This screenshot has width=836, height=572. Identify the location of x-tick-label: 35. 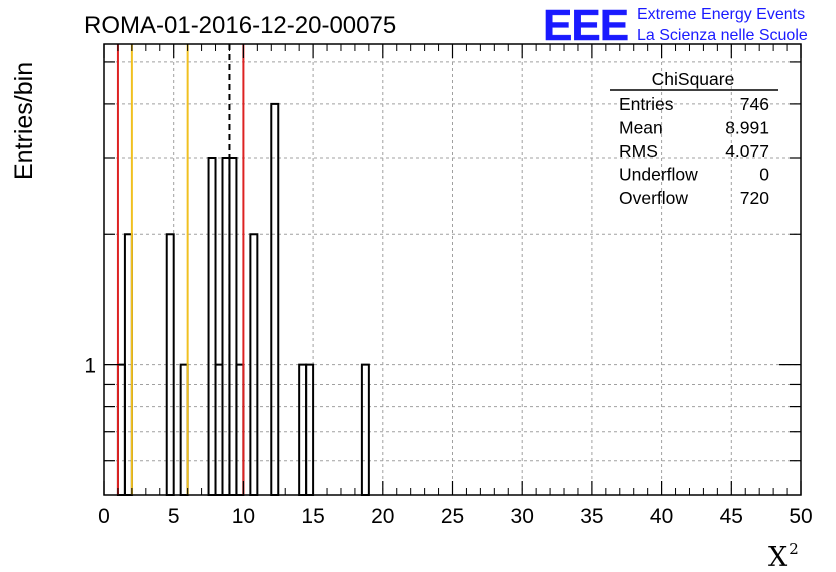
(591, 516).